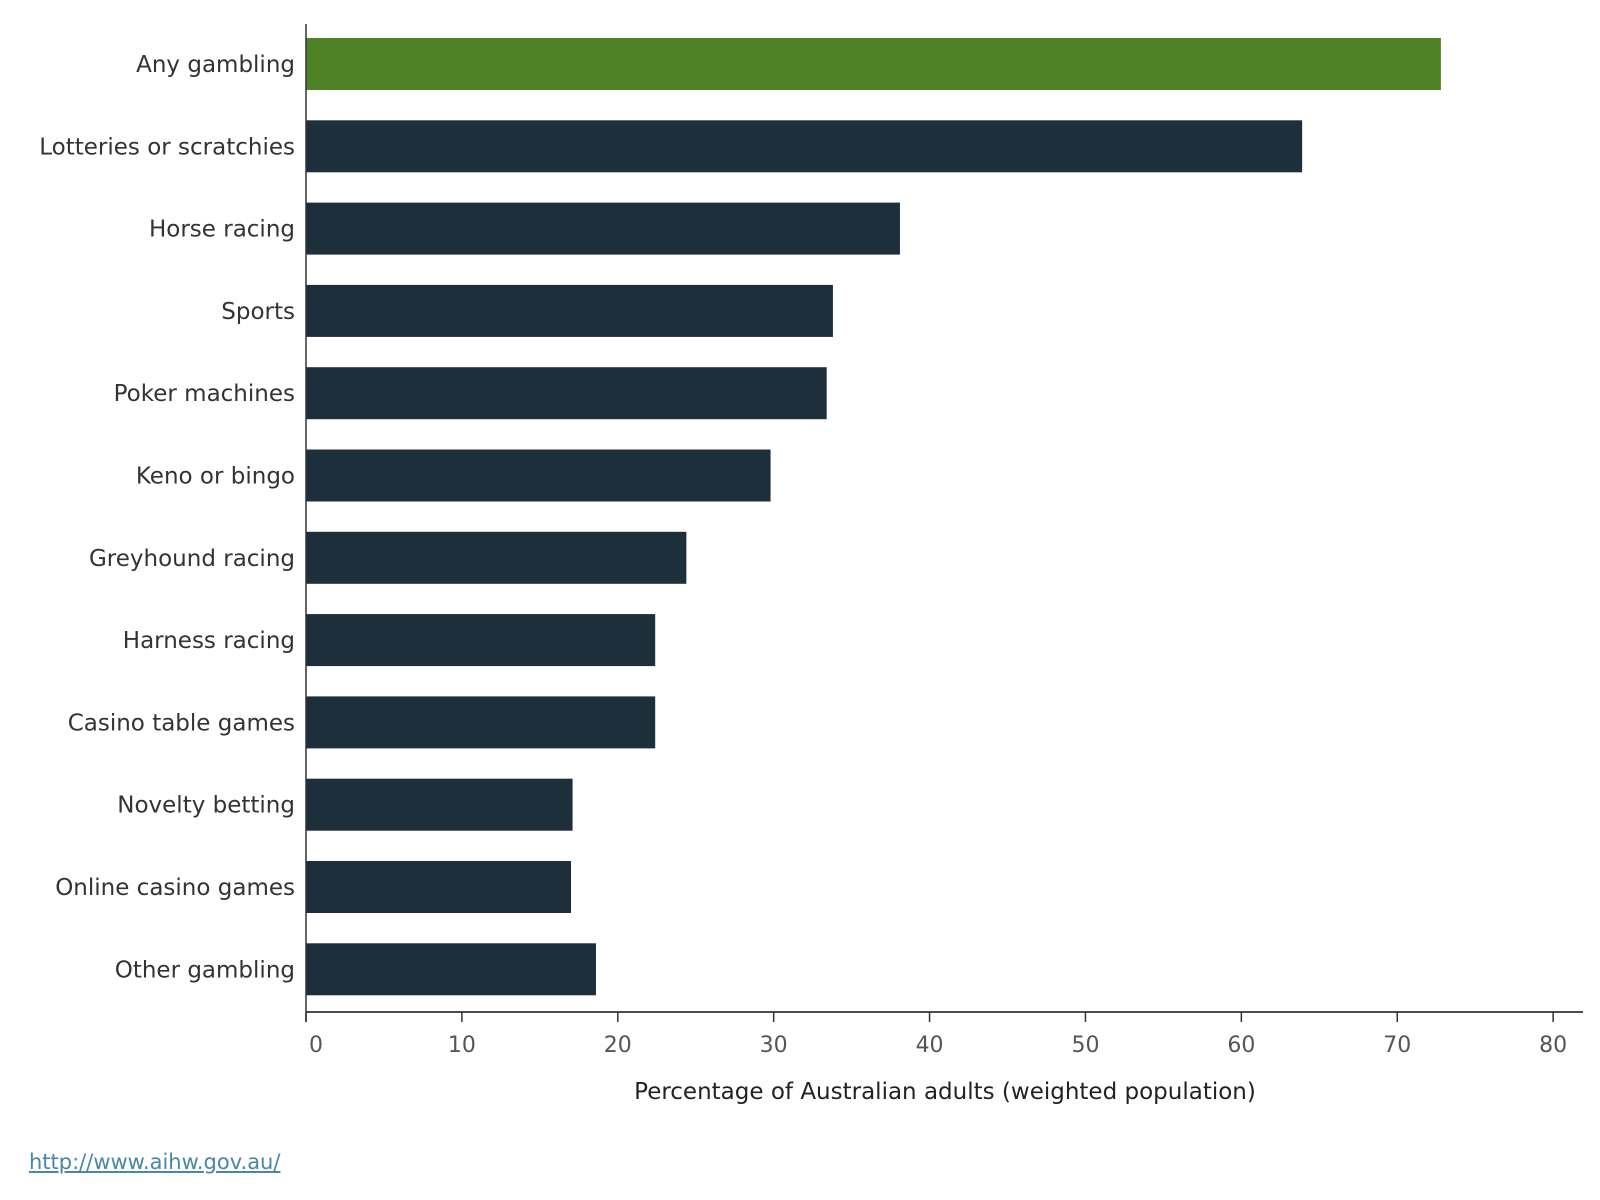  What do you see at coordinates (1553, 1045) in the screenshot?
I see `x-tick-label-80: 80` at bounding box center [1553, 1045].